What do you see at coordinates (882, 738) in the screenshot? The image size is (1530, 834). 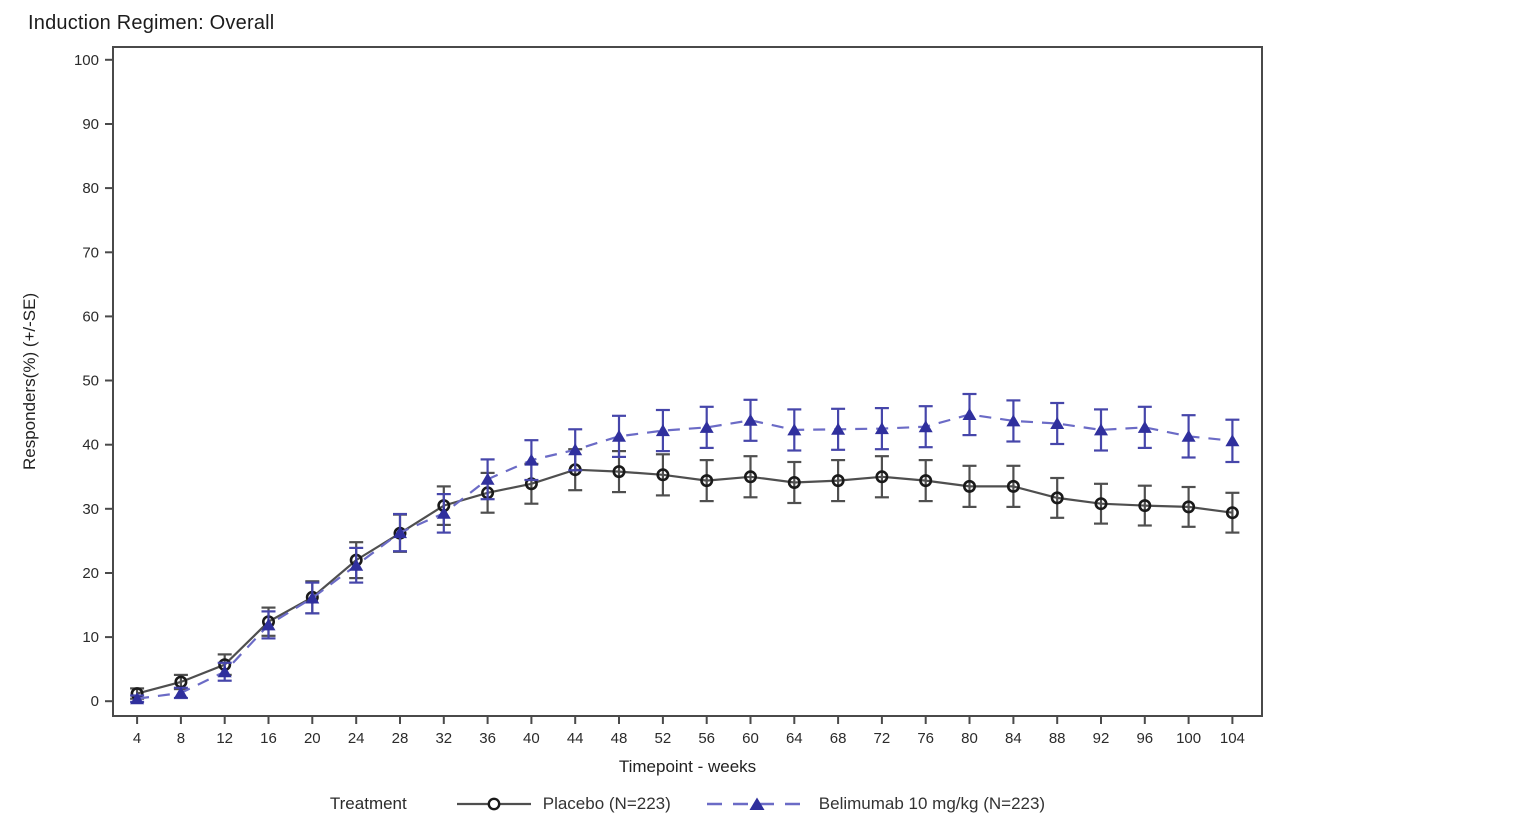 I see `svg-text: 72` at bounding box center [882, 738].